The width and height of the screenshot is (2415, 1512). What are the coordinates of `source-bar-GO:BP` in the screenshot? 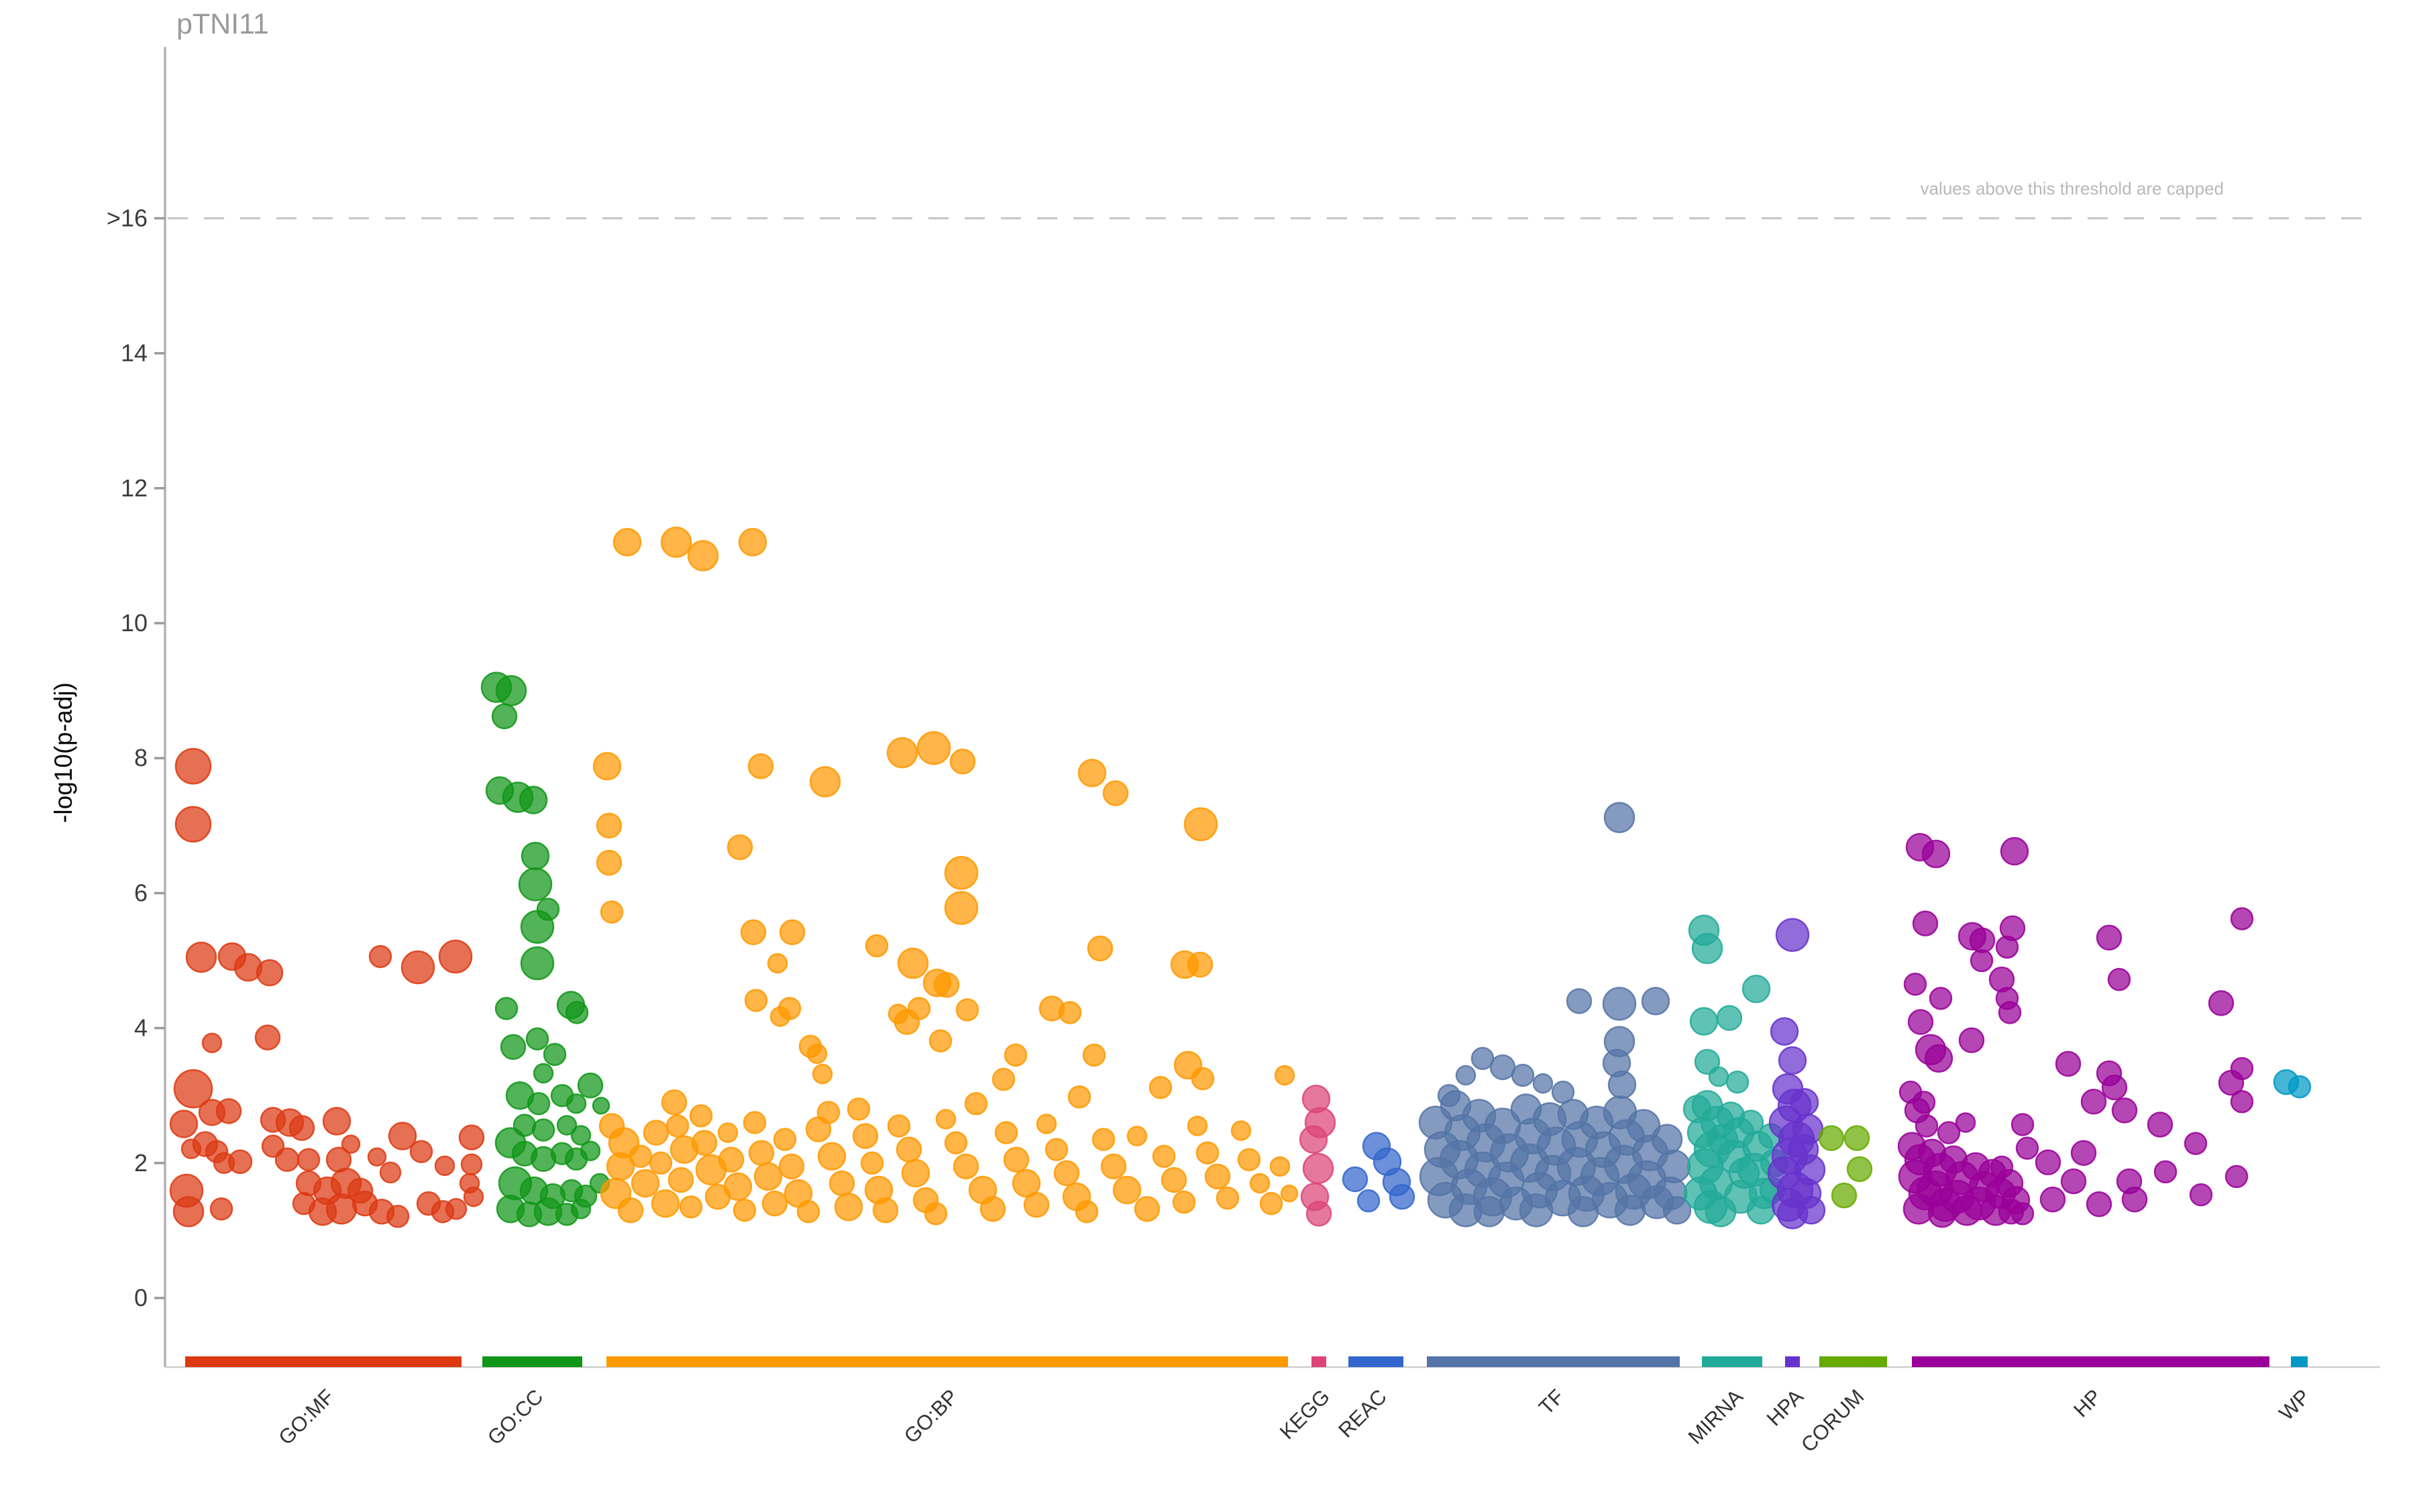 It's located at (947, 1361).